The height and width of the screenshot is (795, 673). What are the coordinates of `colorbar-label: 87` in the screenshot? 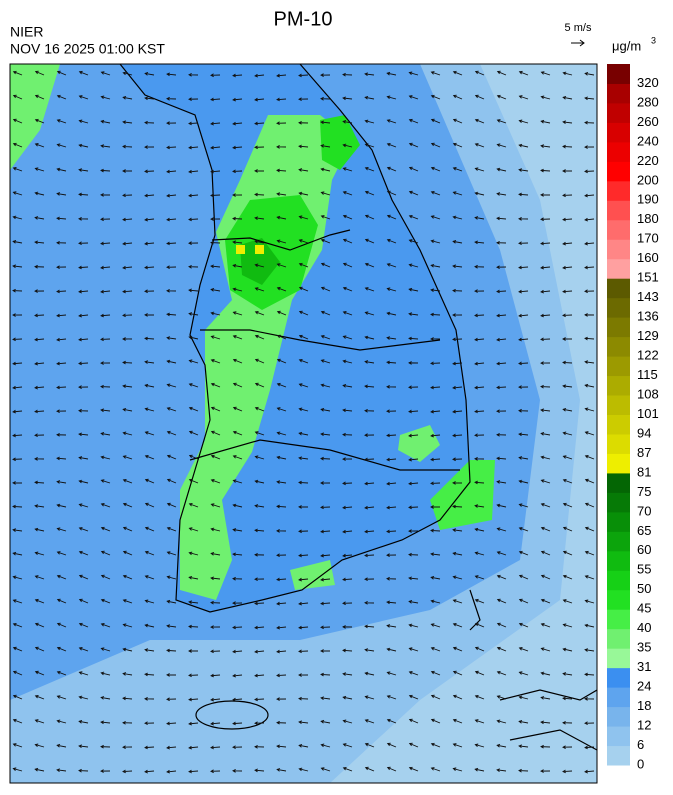 It's located at (644, 452).